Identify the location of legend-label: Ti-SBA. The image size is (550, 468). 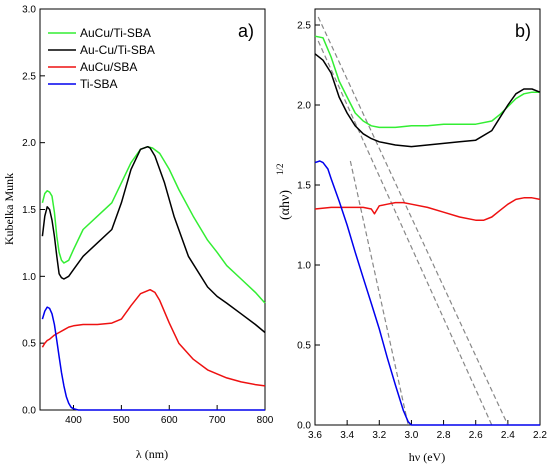
(99, 84).